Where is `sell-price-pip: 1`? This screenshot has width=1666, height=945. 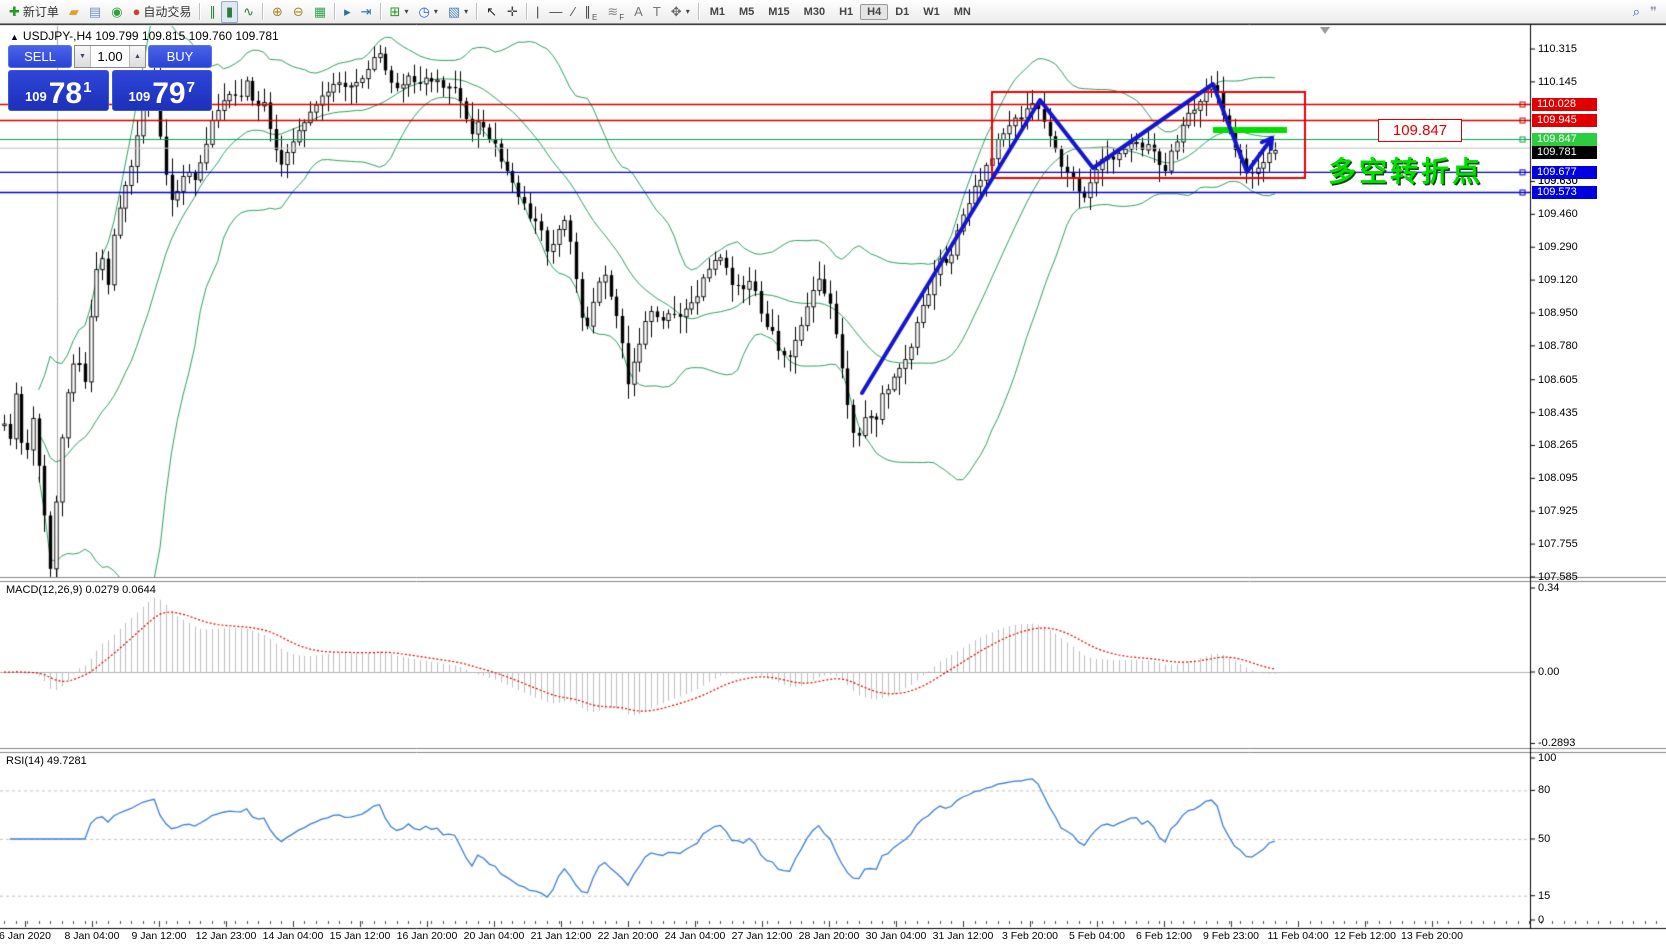
sell-price-pip: 1 is located at coordinates (87, 87).